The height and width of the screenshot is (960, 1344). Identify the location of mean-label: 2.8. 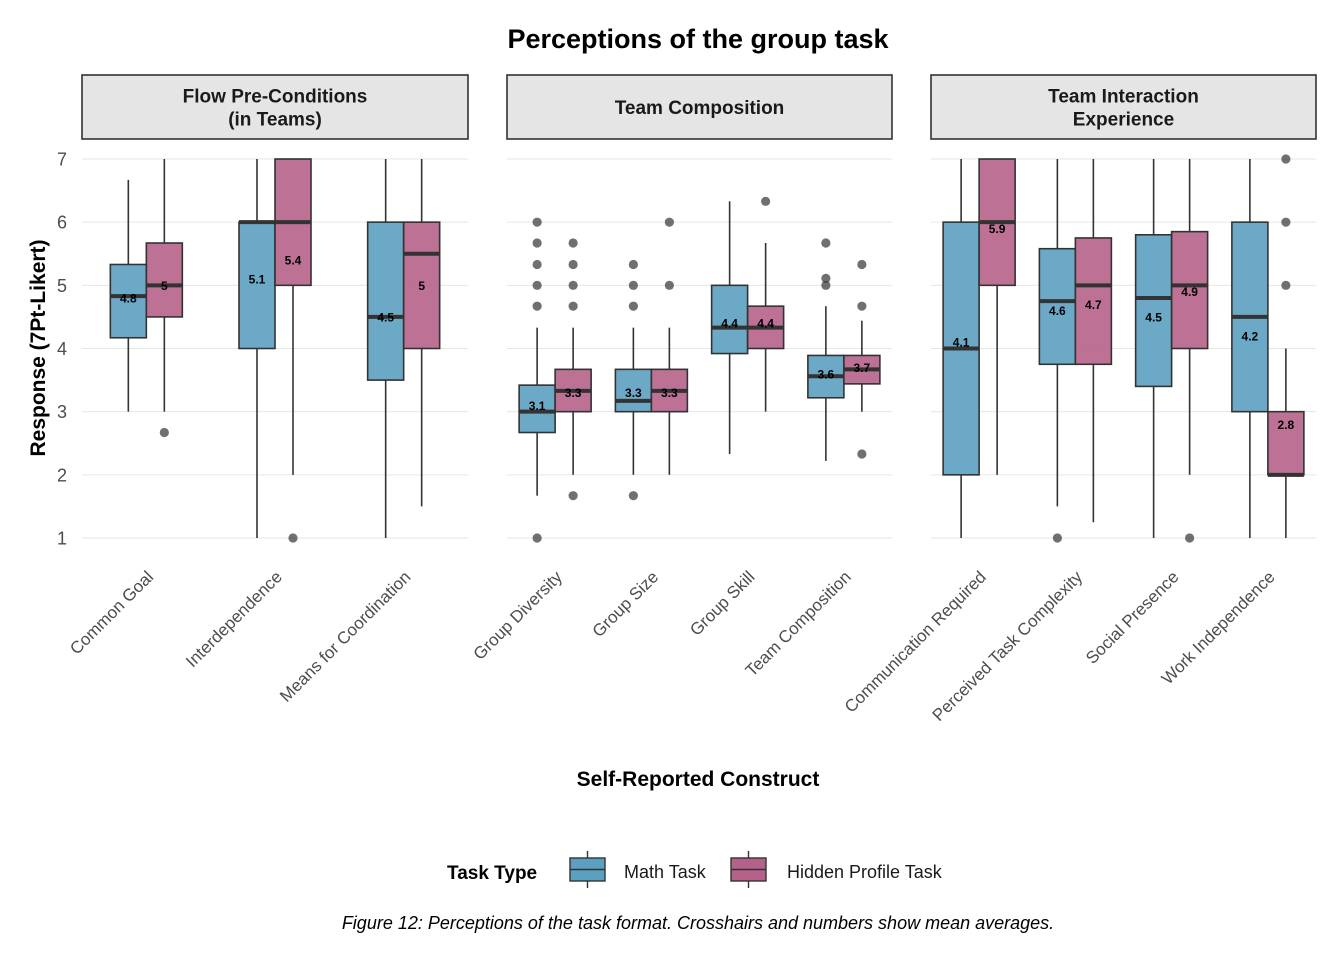
(1286, 425).